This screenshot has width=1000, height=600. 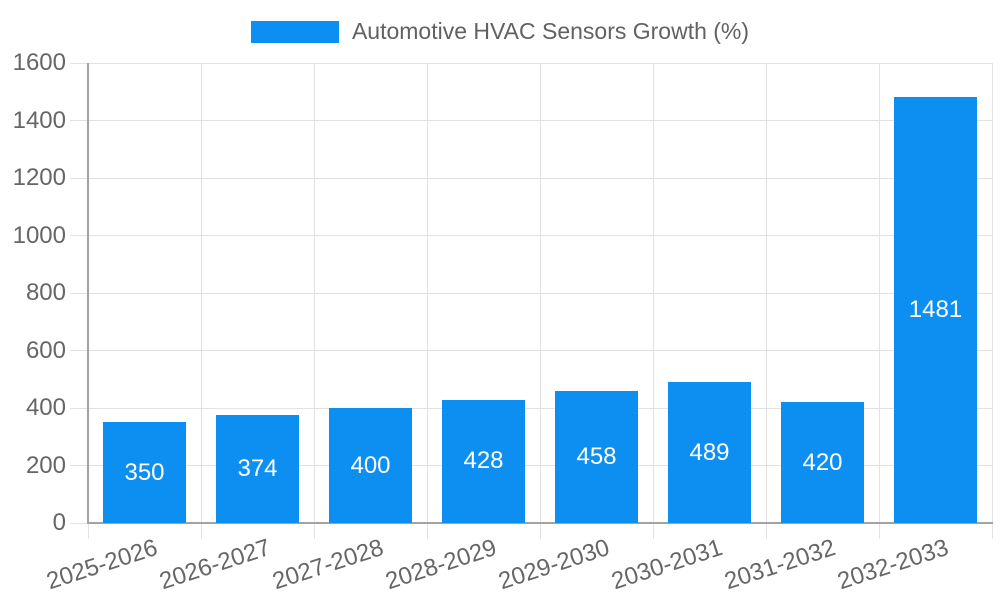 I want to click on y-tick-label: 800, so click(x=45, y=292).